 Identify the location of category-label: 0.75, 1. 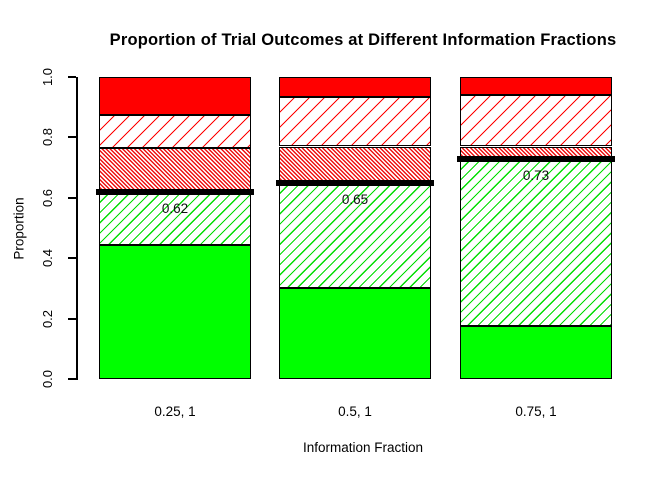
(536, 411).